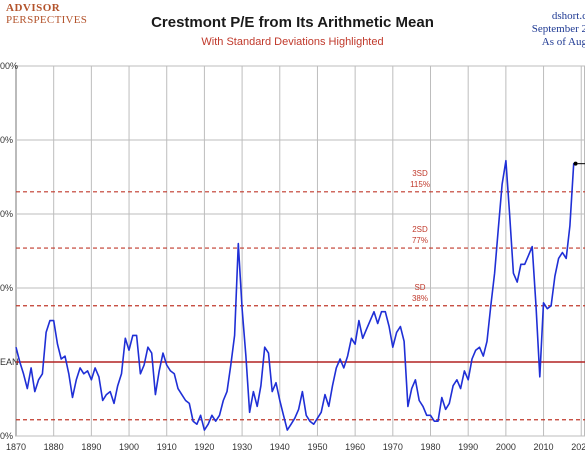 This screenshot has height=466, width=585. Describe the element at coordinates (91, 447) in the screenshot. I see `x-tick-label: 1890` at that location.